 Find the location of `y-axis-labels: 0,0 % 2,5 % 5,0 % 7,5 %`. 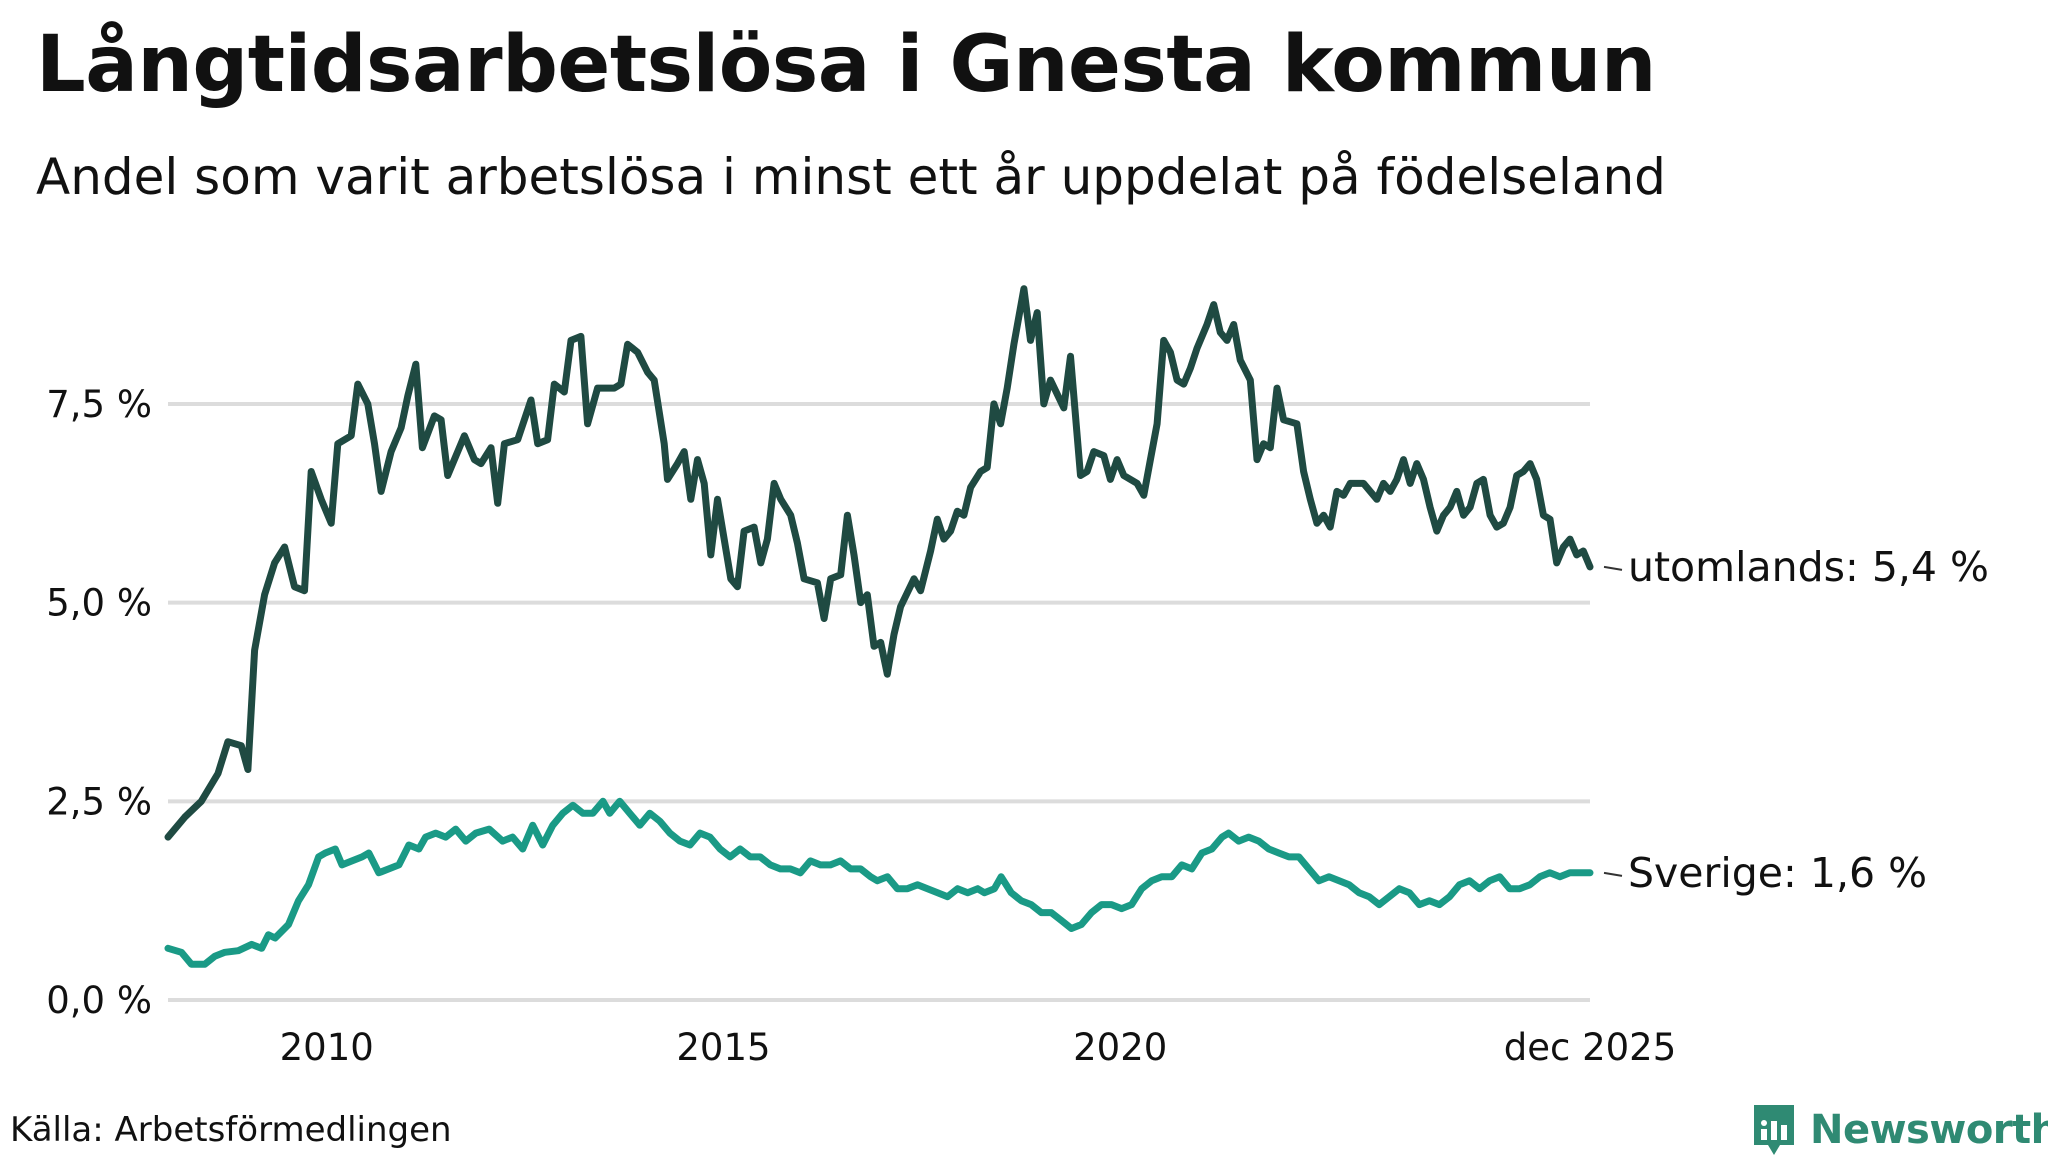

y-axis-labels: 0,0 % 2,5 % 5,0 % 7,5 % is located at coordinates (99, 702).